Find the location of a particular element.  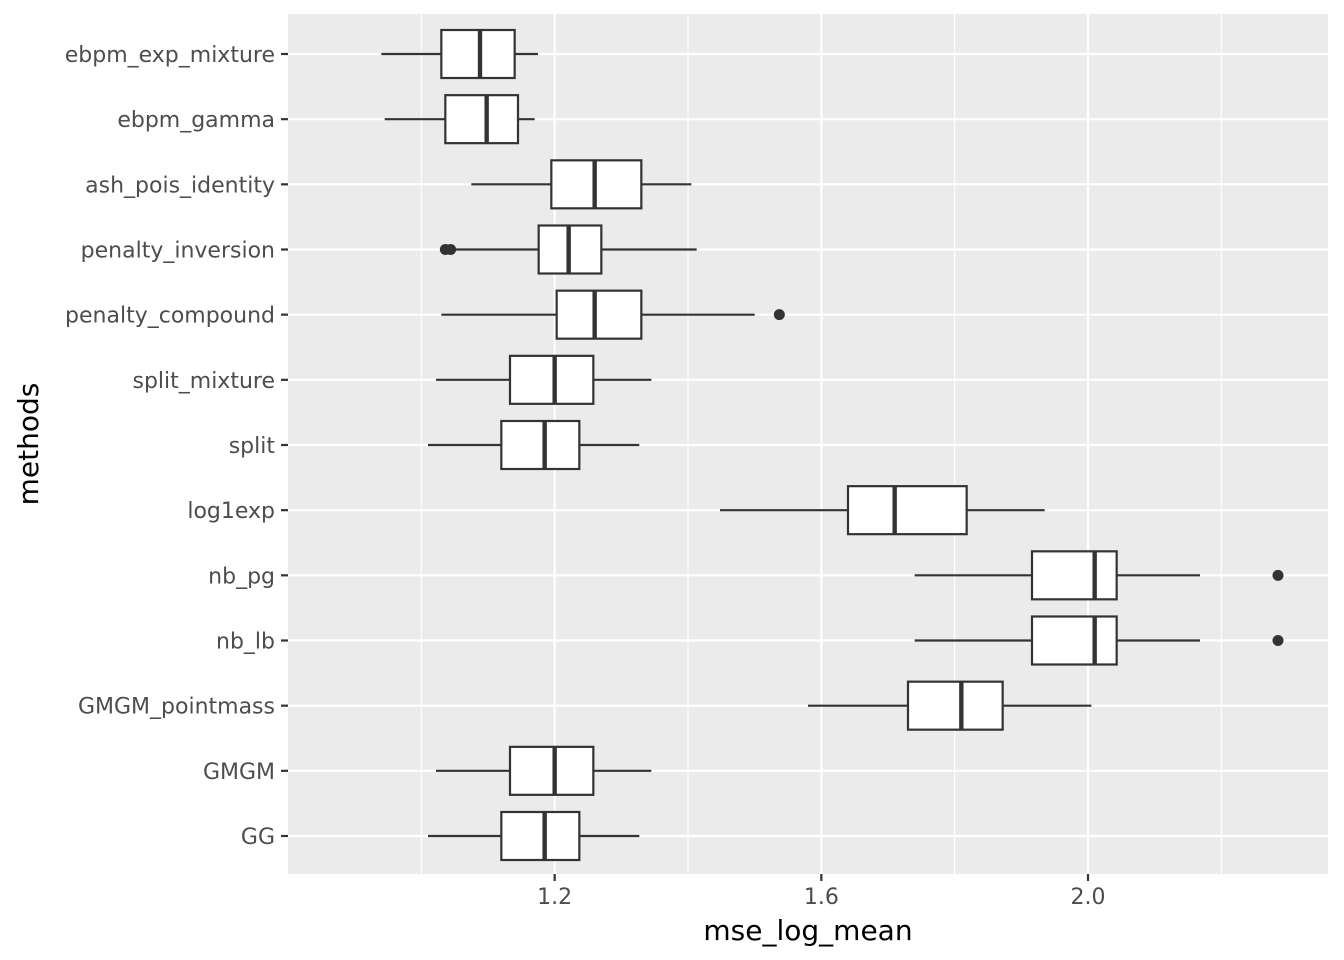

y-tick-label: penalty_inversion is located at coordinates (178, 251).